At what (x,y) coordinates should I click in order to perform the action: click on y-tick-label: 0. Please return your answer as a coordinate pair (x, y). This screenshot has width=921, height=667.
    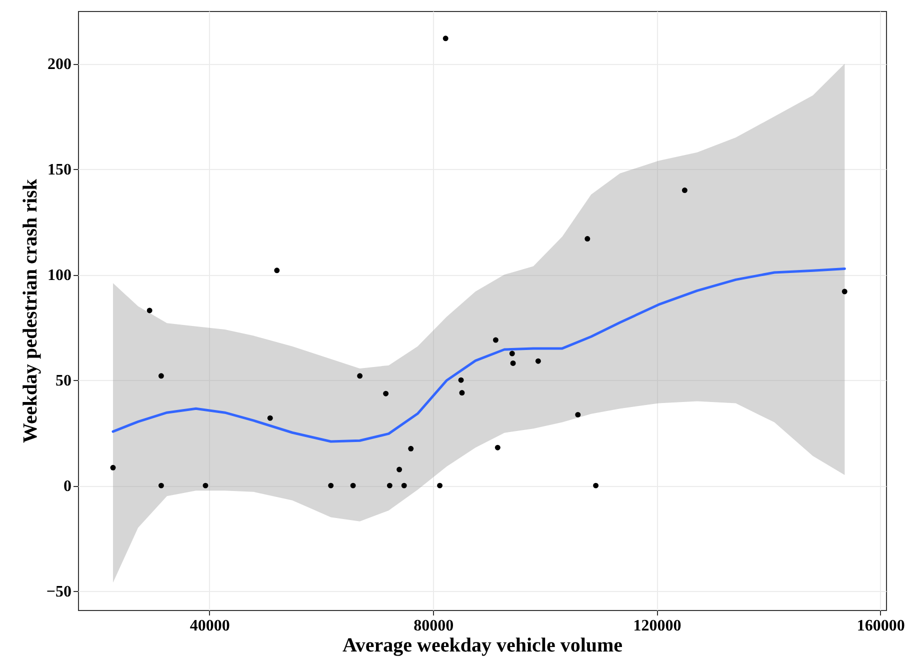
    Looking at the image, I should click on (68, 487).